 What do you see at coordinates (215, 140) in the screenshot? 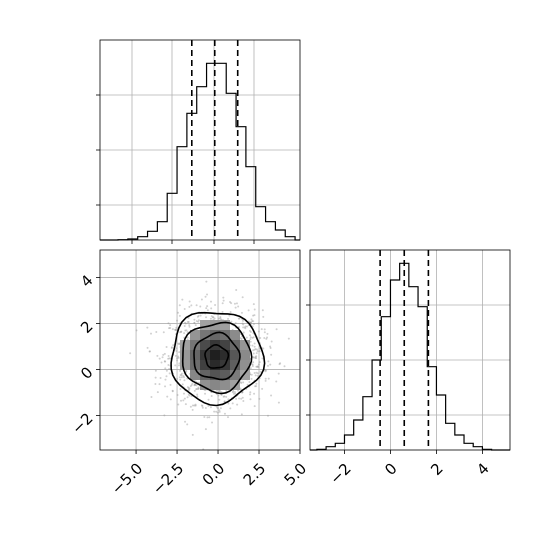
I see `histogram-x-quantile-lines` at bounding box center [215, 140].